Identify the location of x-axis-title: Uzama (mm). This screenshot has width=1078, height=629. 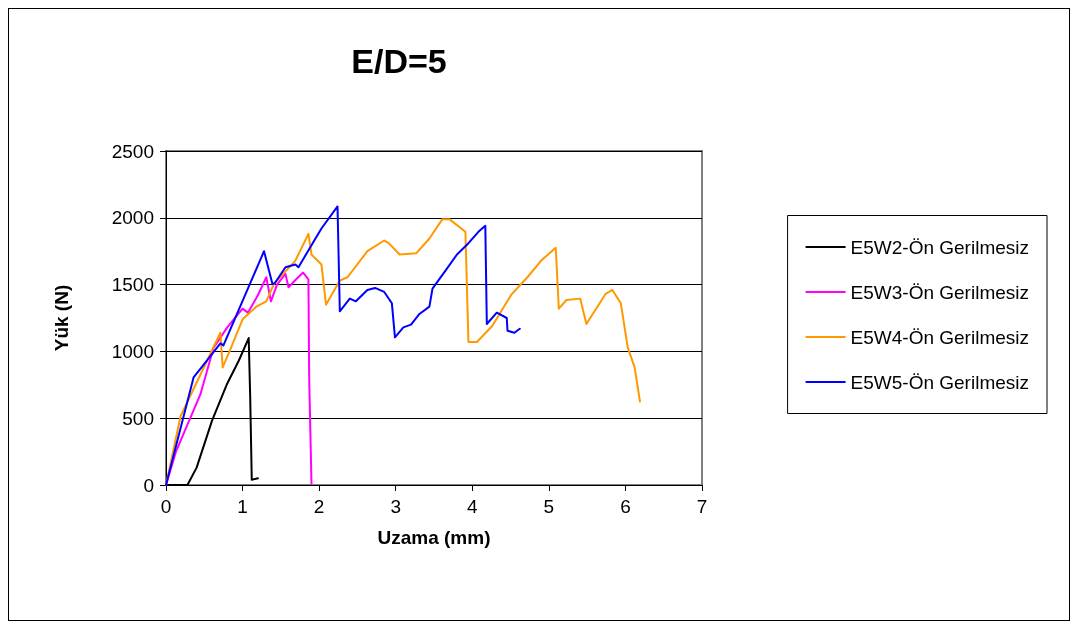
(434, 537).